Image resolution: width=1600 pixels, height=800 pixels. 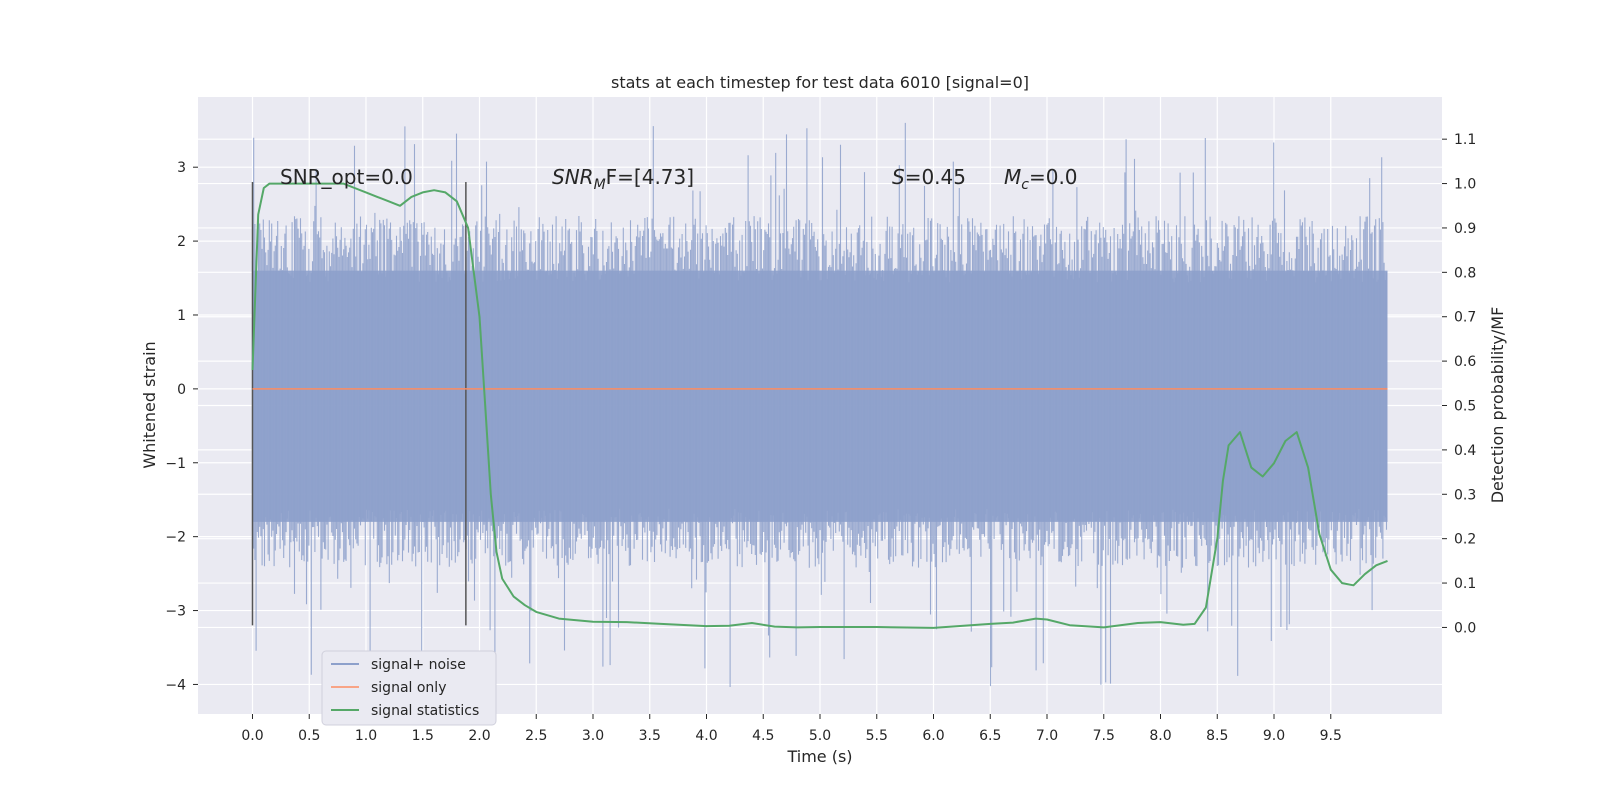 I want to click on y-right-tick-label: 0.3, so click(x=1465, y=495).